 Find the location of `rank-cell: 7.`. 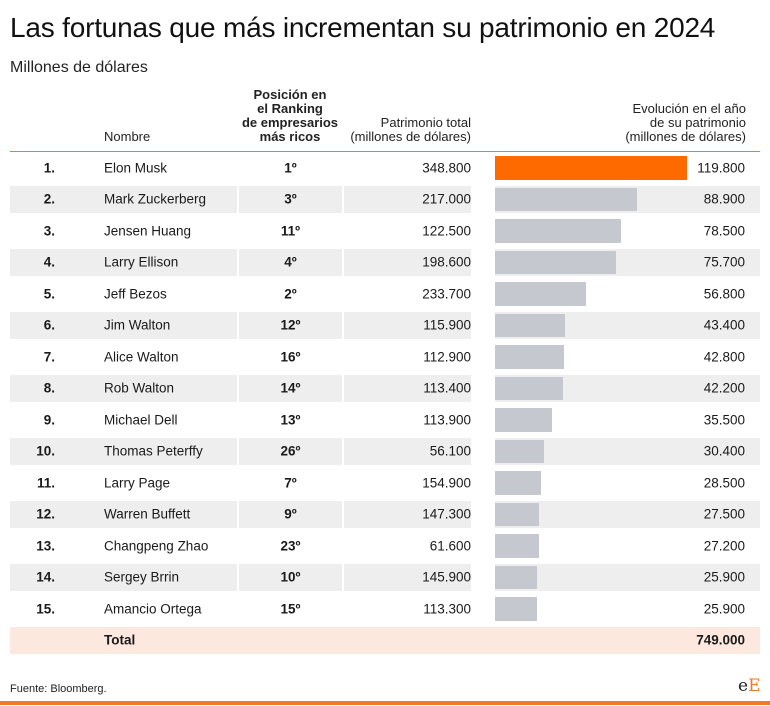

rank-cell: 7. is located at coordinates (55, 357).